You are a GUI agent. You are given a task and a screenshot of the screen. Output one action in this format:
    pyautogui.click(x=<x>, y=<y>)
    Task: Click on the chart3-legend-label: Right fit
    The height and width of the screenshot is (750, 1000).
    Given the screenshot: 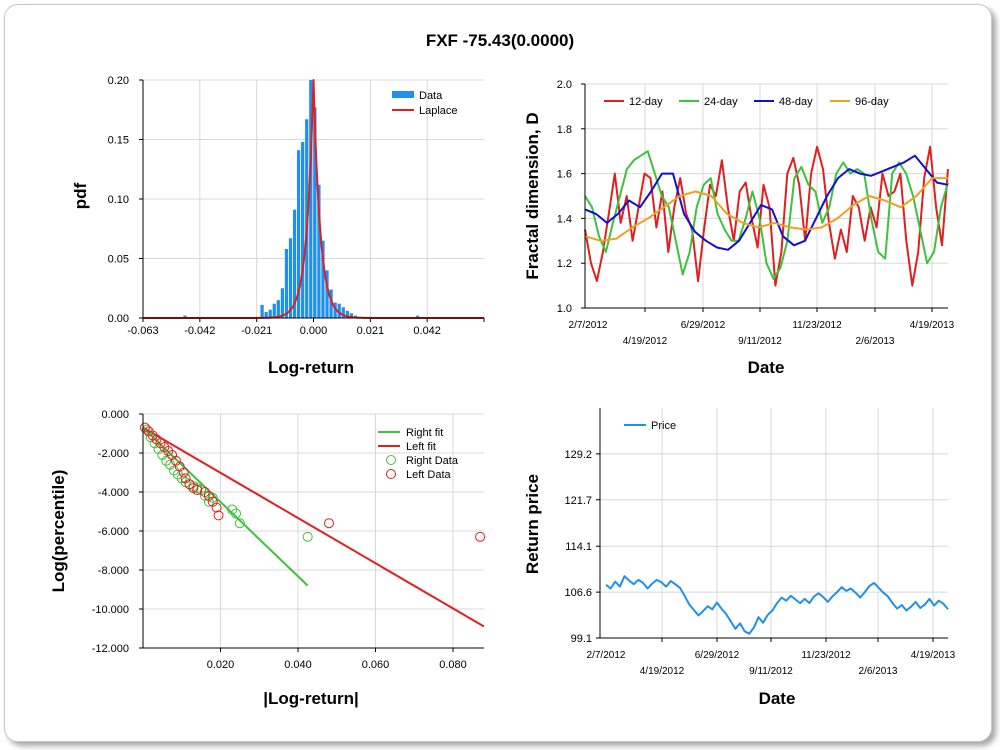 What is the action you would take?
    pyautogui.click(x=424, y=433)
    